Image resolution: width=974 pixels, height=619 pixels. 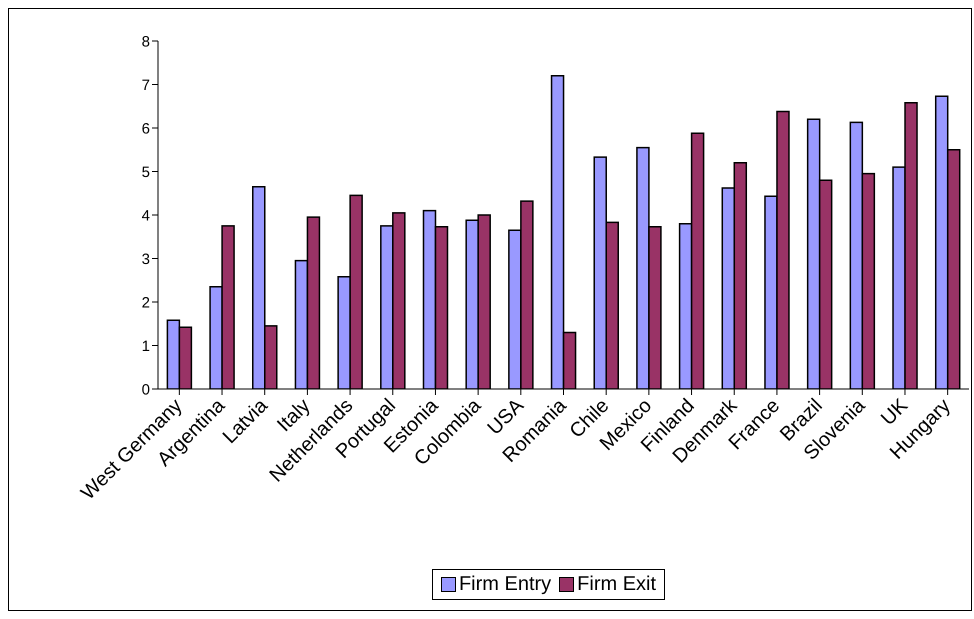 I want to click on y-tick-label: 2, so click(x=146, y=303).